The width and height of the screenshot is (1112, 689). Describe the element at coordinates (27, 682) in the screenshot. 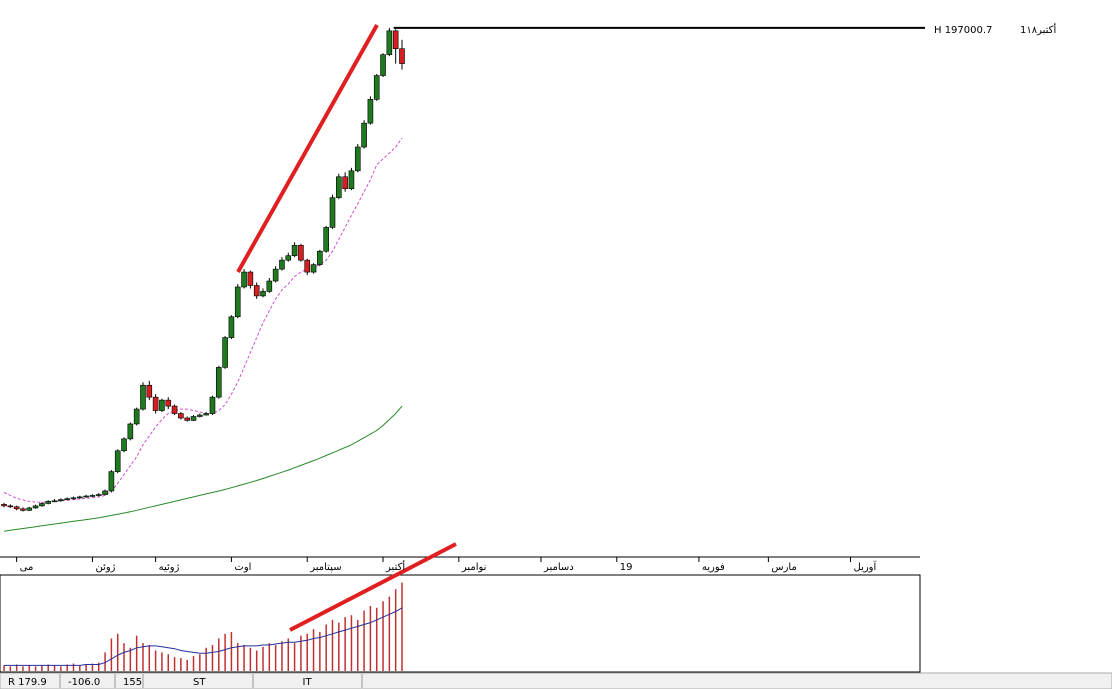

I see `status-text: R 179.9` at that location.